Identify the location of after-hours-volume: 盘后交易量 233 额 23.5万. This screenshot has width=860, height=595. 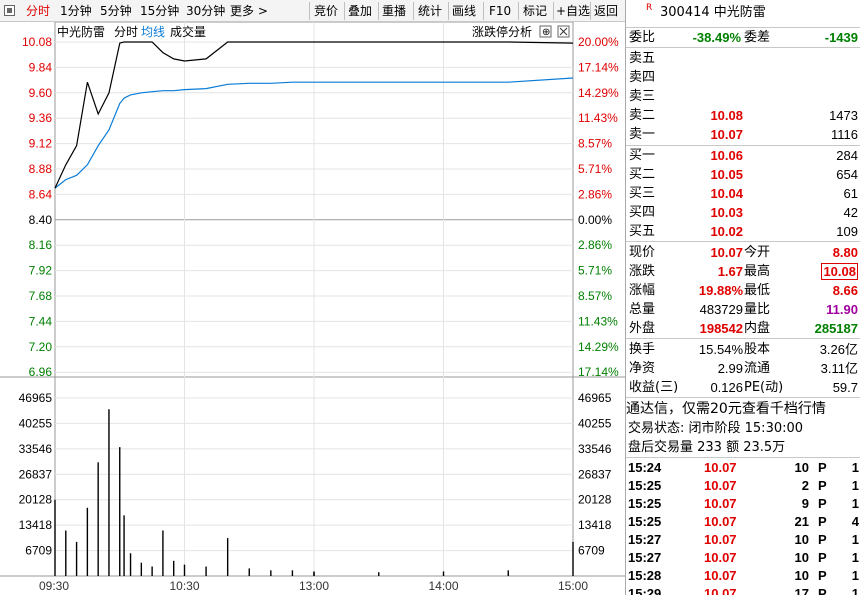
(707, 447).